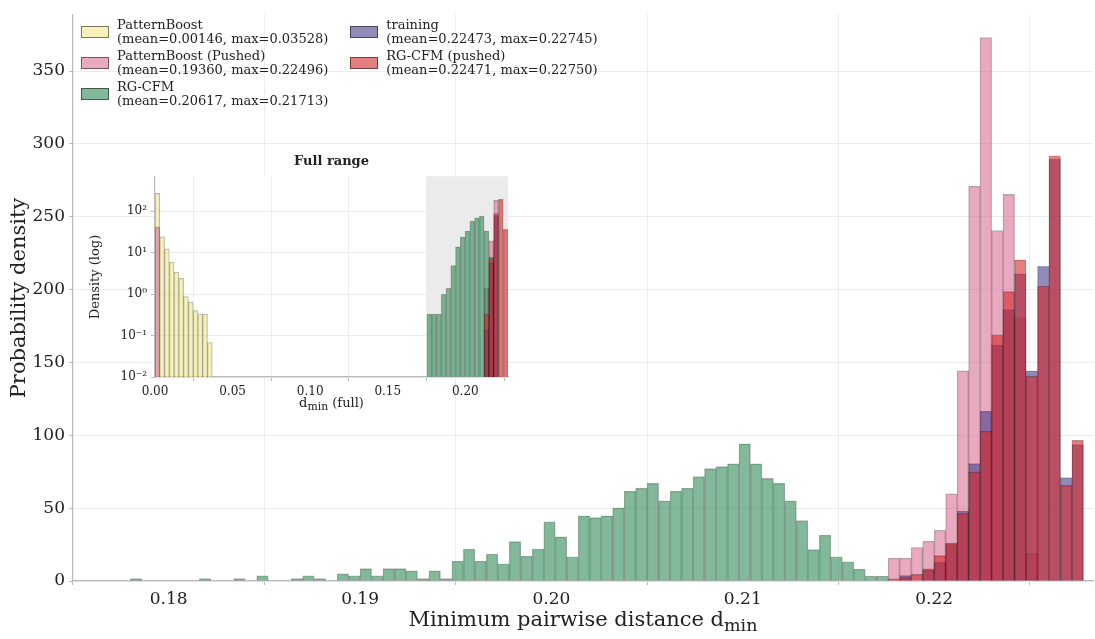  What do you see at coordinates (223, 94) in the screenshot?
I see `legend-label: RG-CFM (mean=0.20617, max=0.21713)` at bounding box center [223, 94].